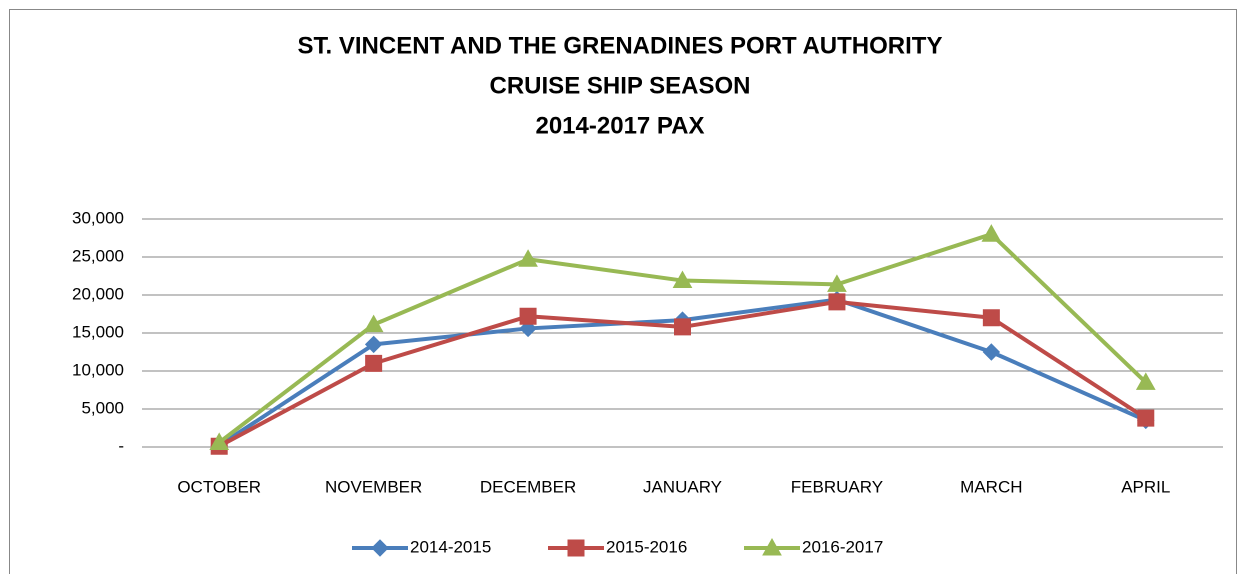 This screenshot has height=574, width=1247. Describe the element at coordinates (528, 486) in the screenshot. I see `x-tick-label: DECEMBER` at that location.